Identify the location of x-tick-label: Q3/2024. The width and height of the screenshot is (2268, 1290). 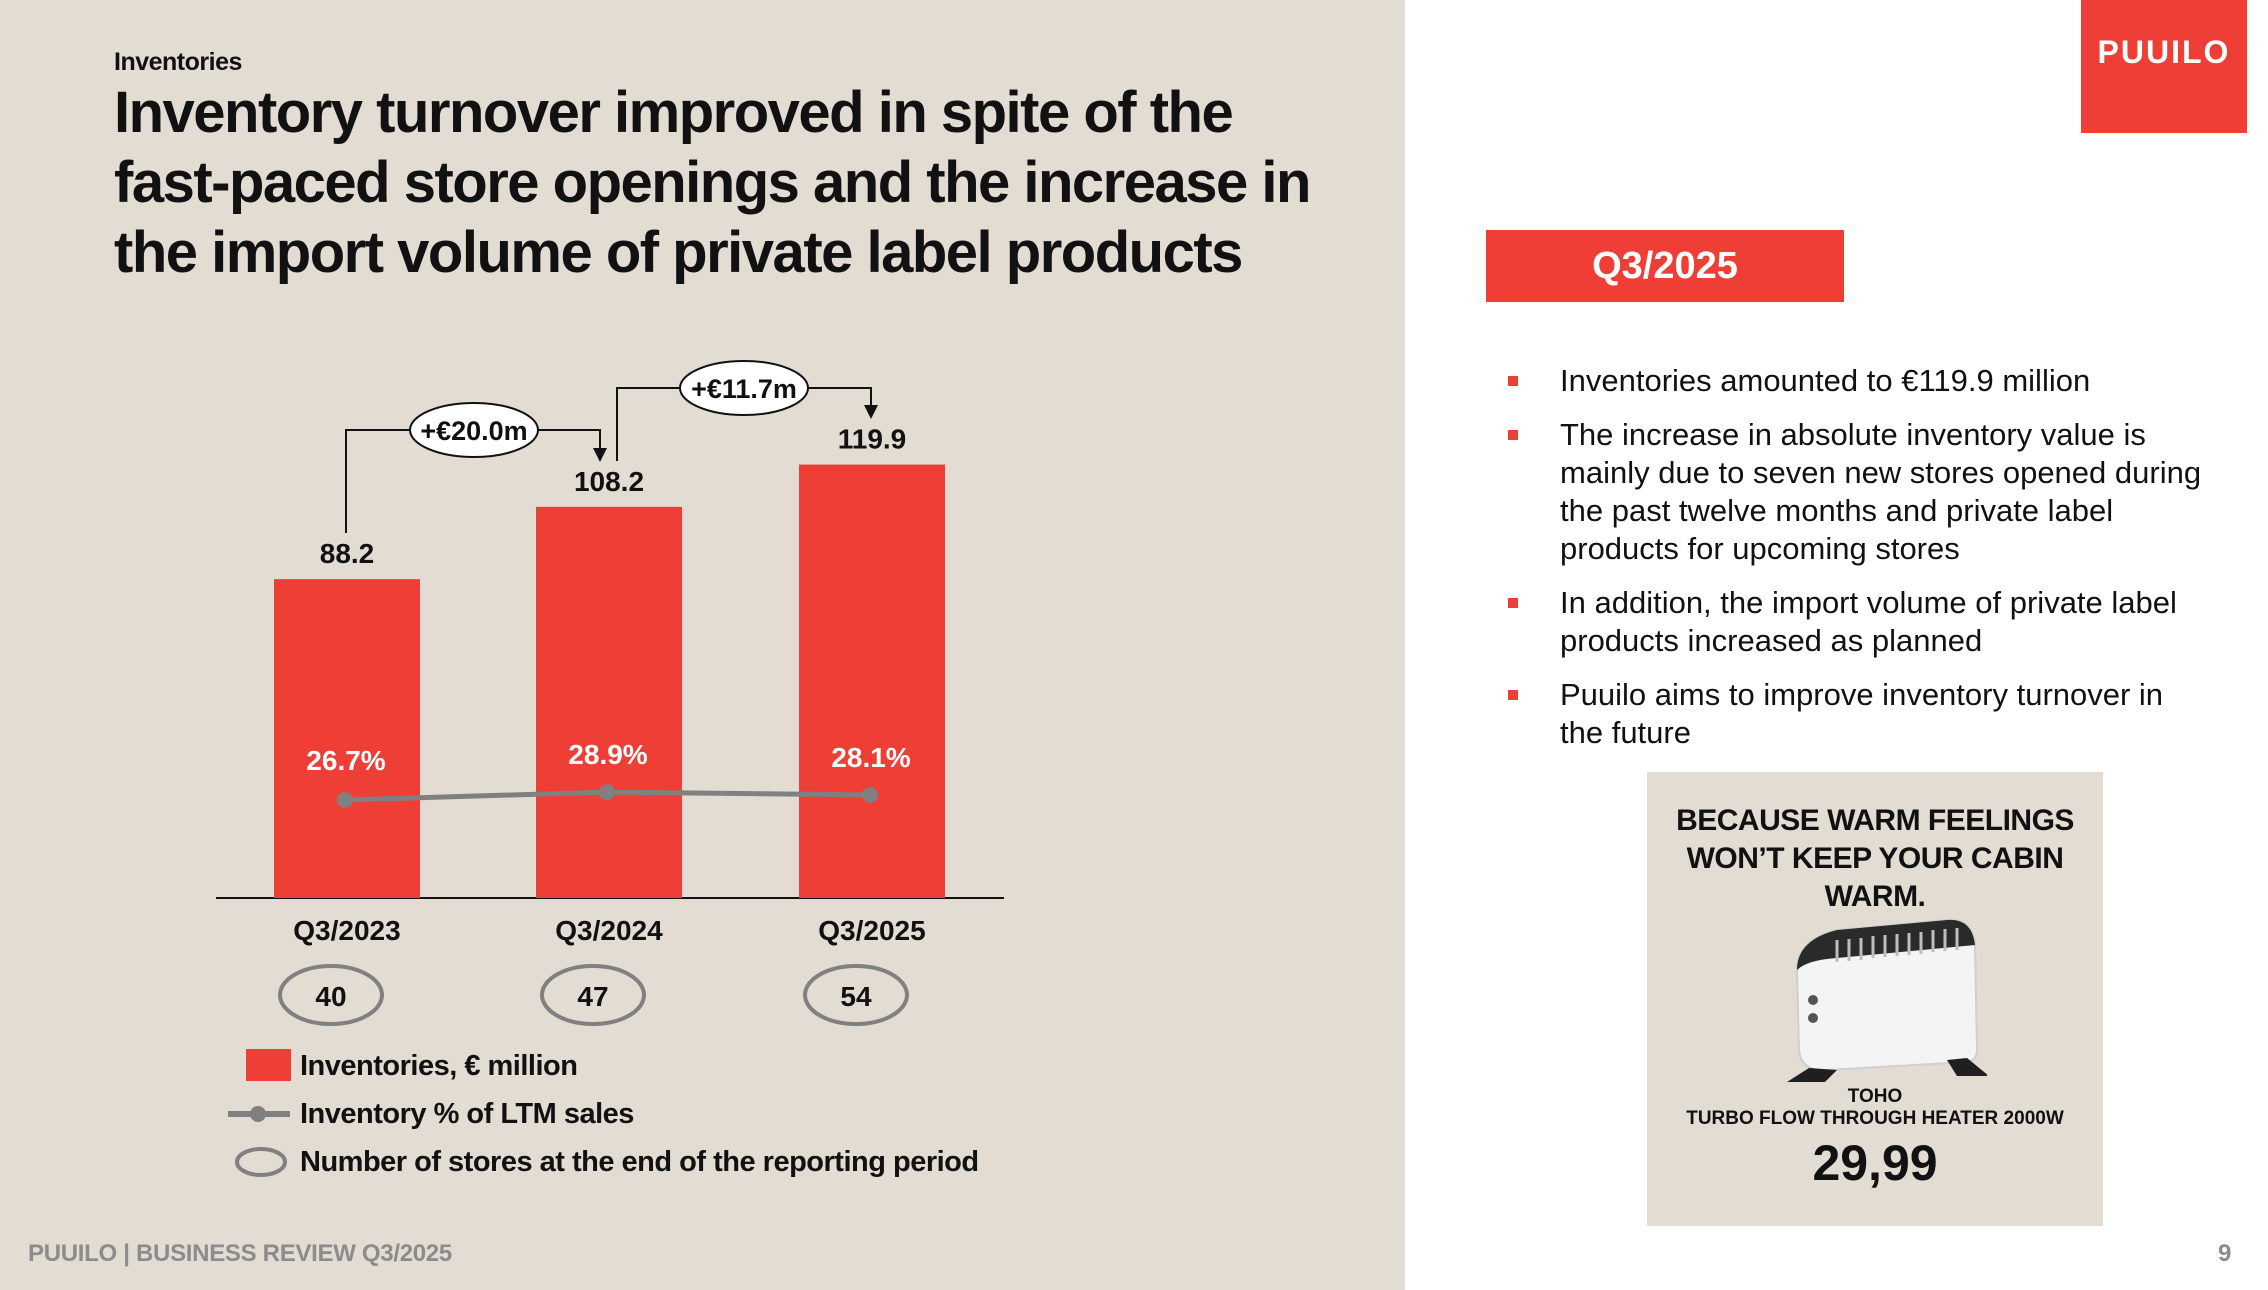
(609, 930).